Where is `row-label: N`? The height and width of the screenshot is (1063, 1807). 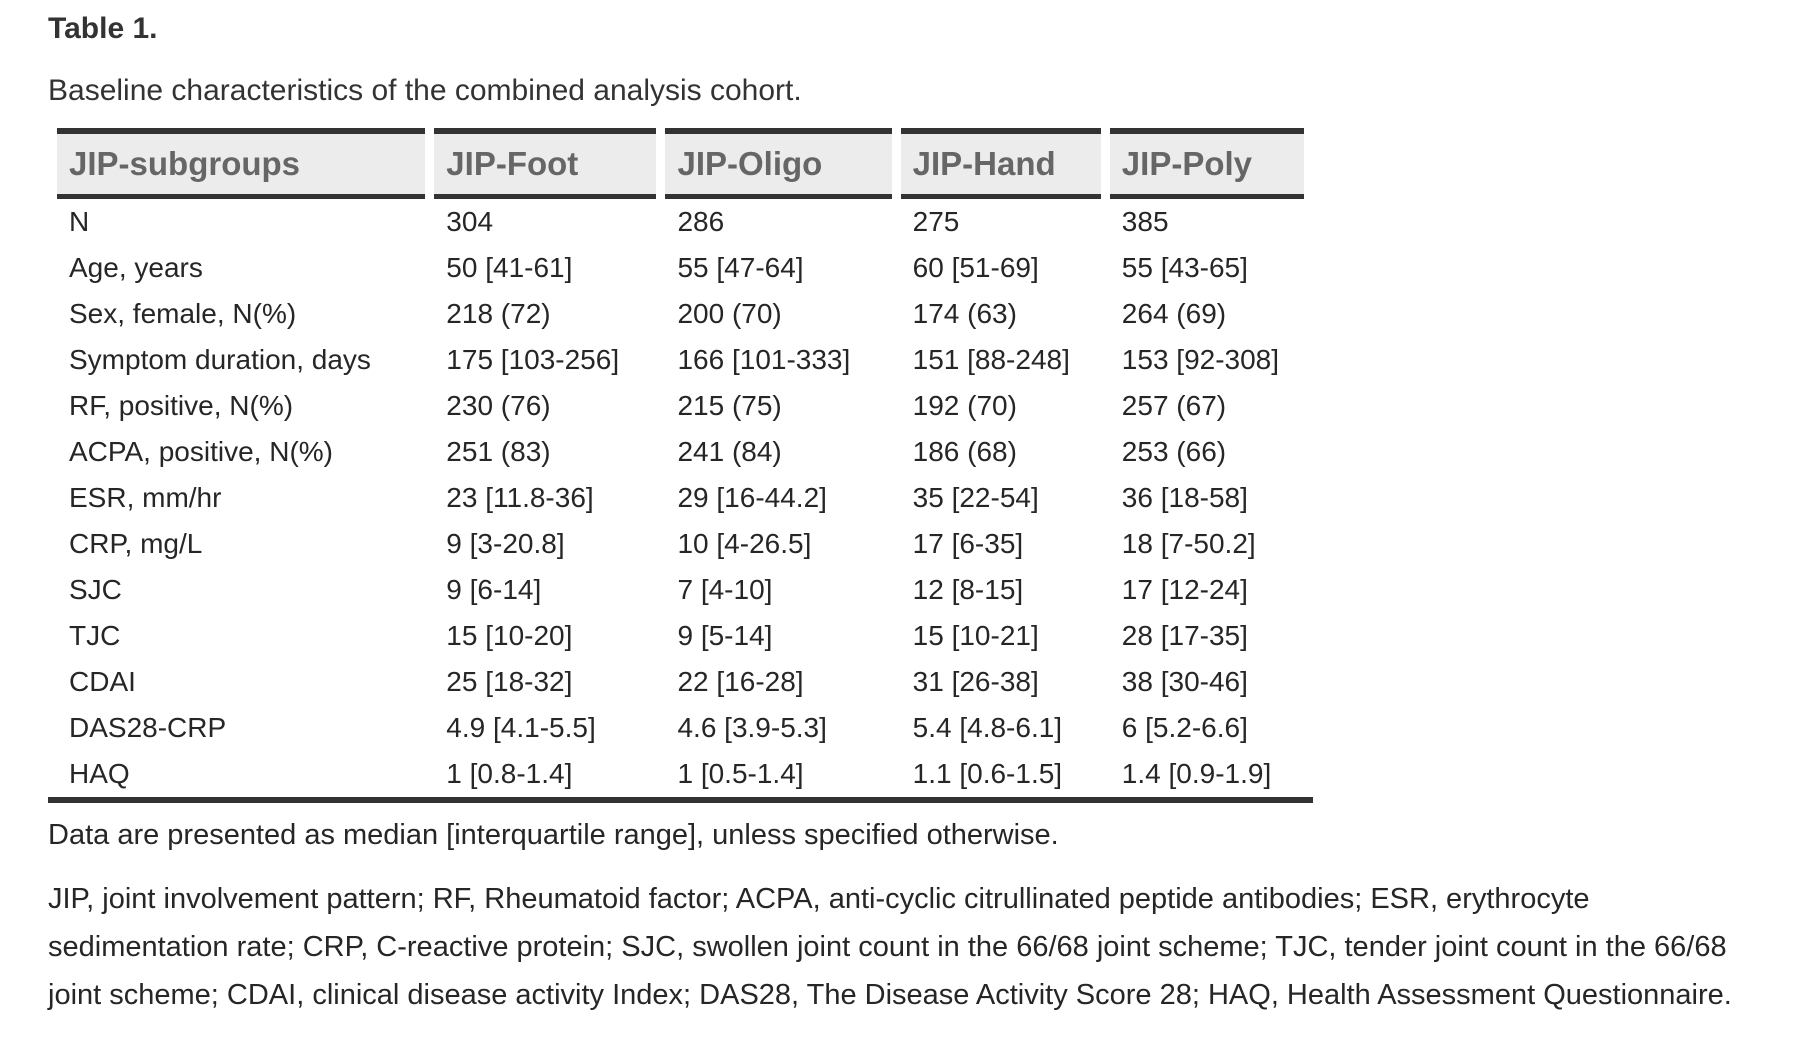 row-label: N is located at coordinates (79, 221).